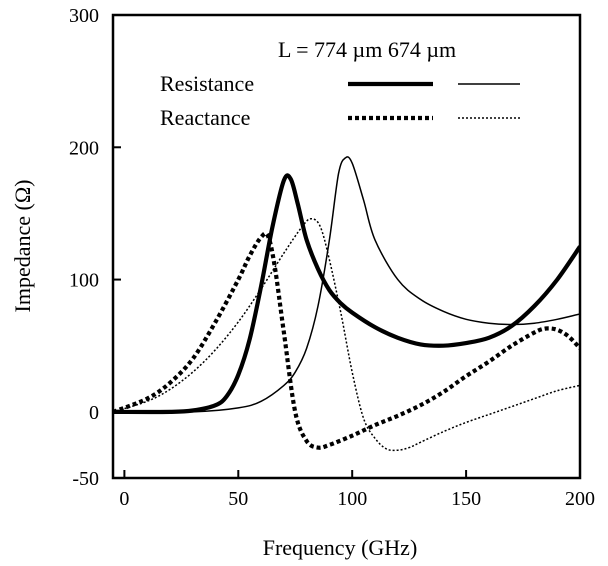 This screenshot has width=608, height=566. What do you see at coordinates (580, 499) in the screenshot?
I see `x-tick-label: 200` at bounding box center [580, 499].